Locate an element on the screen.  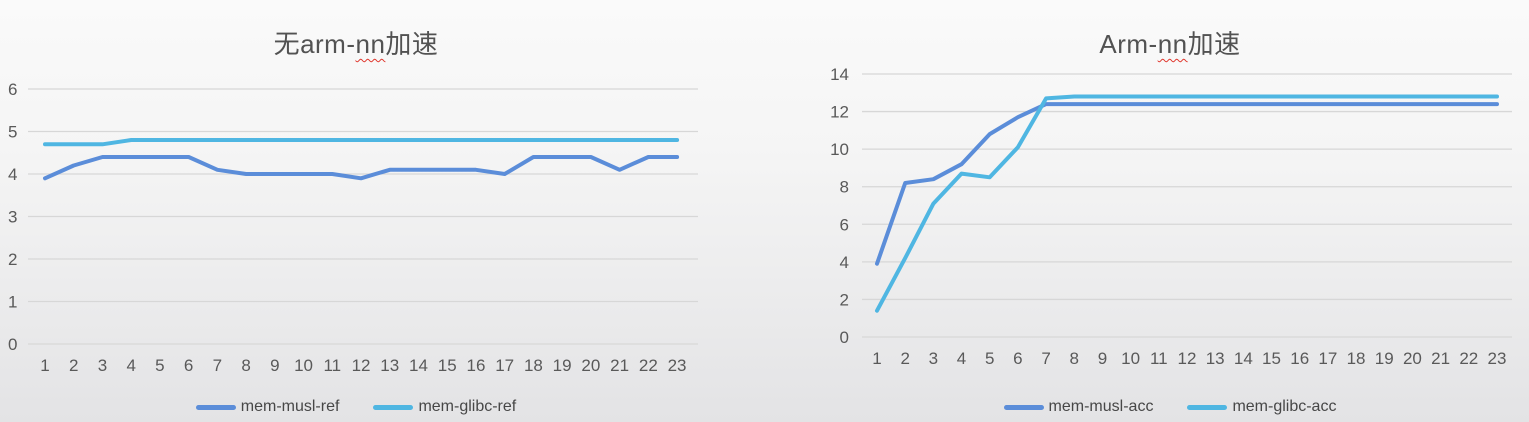
legend-entry: mem-glibc-ref is located at coordinates (444, 407).